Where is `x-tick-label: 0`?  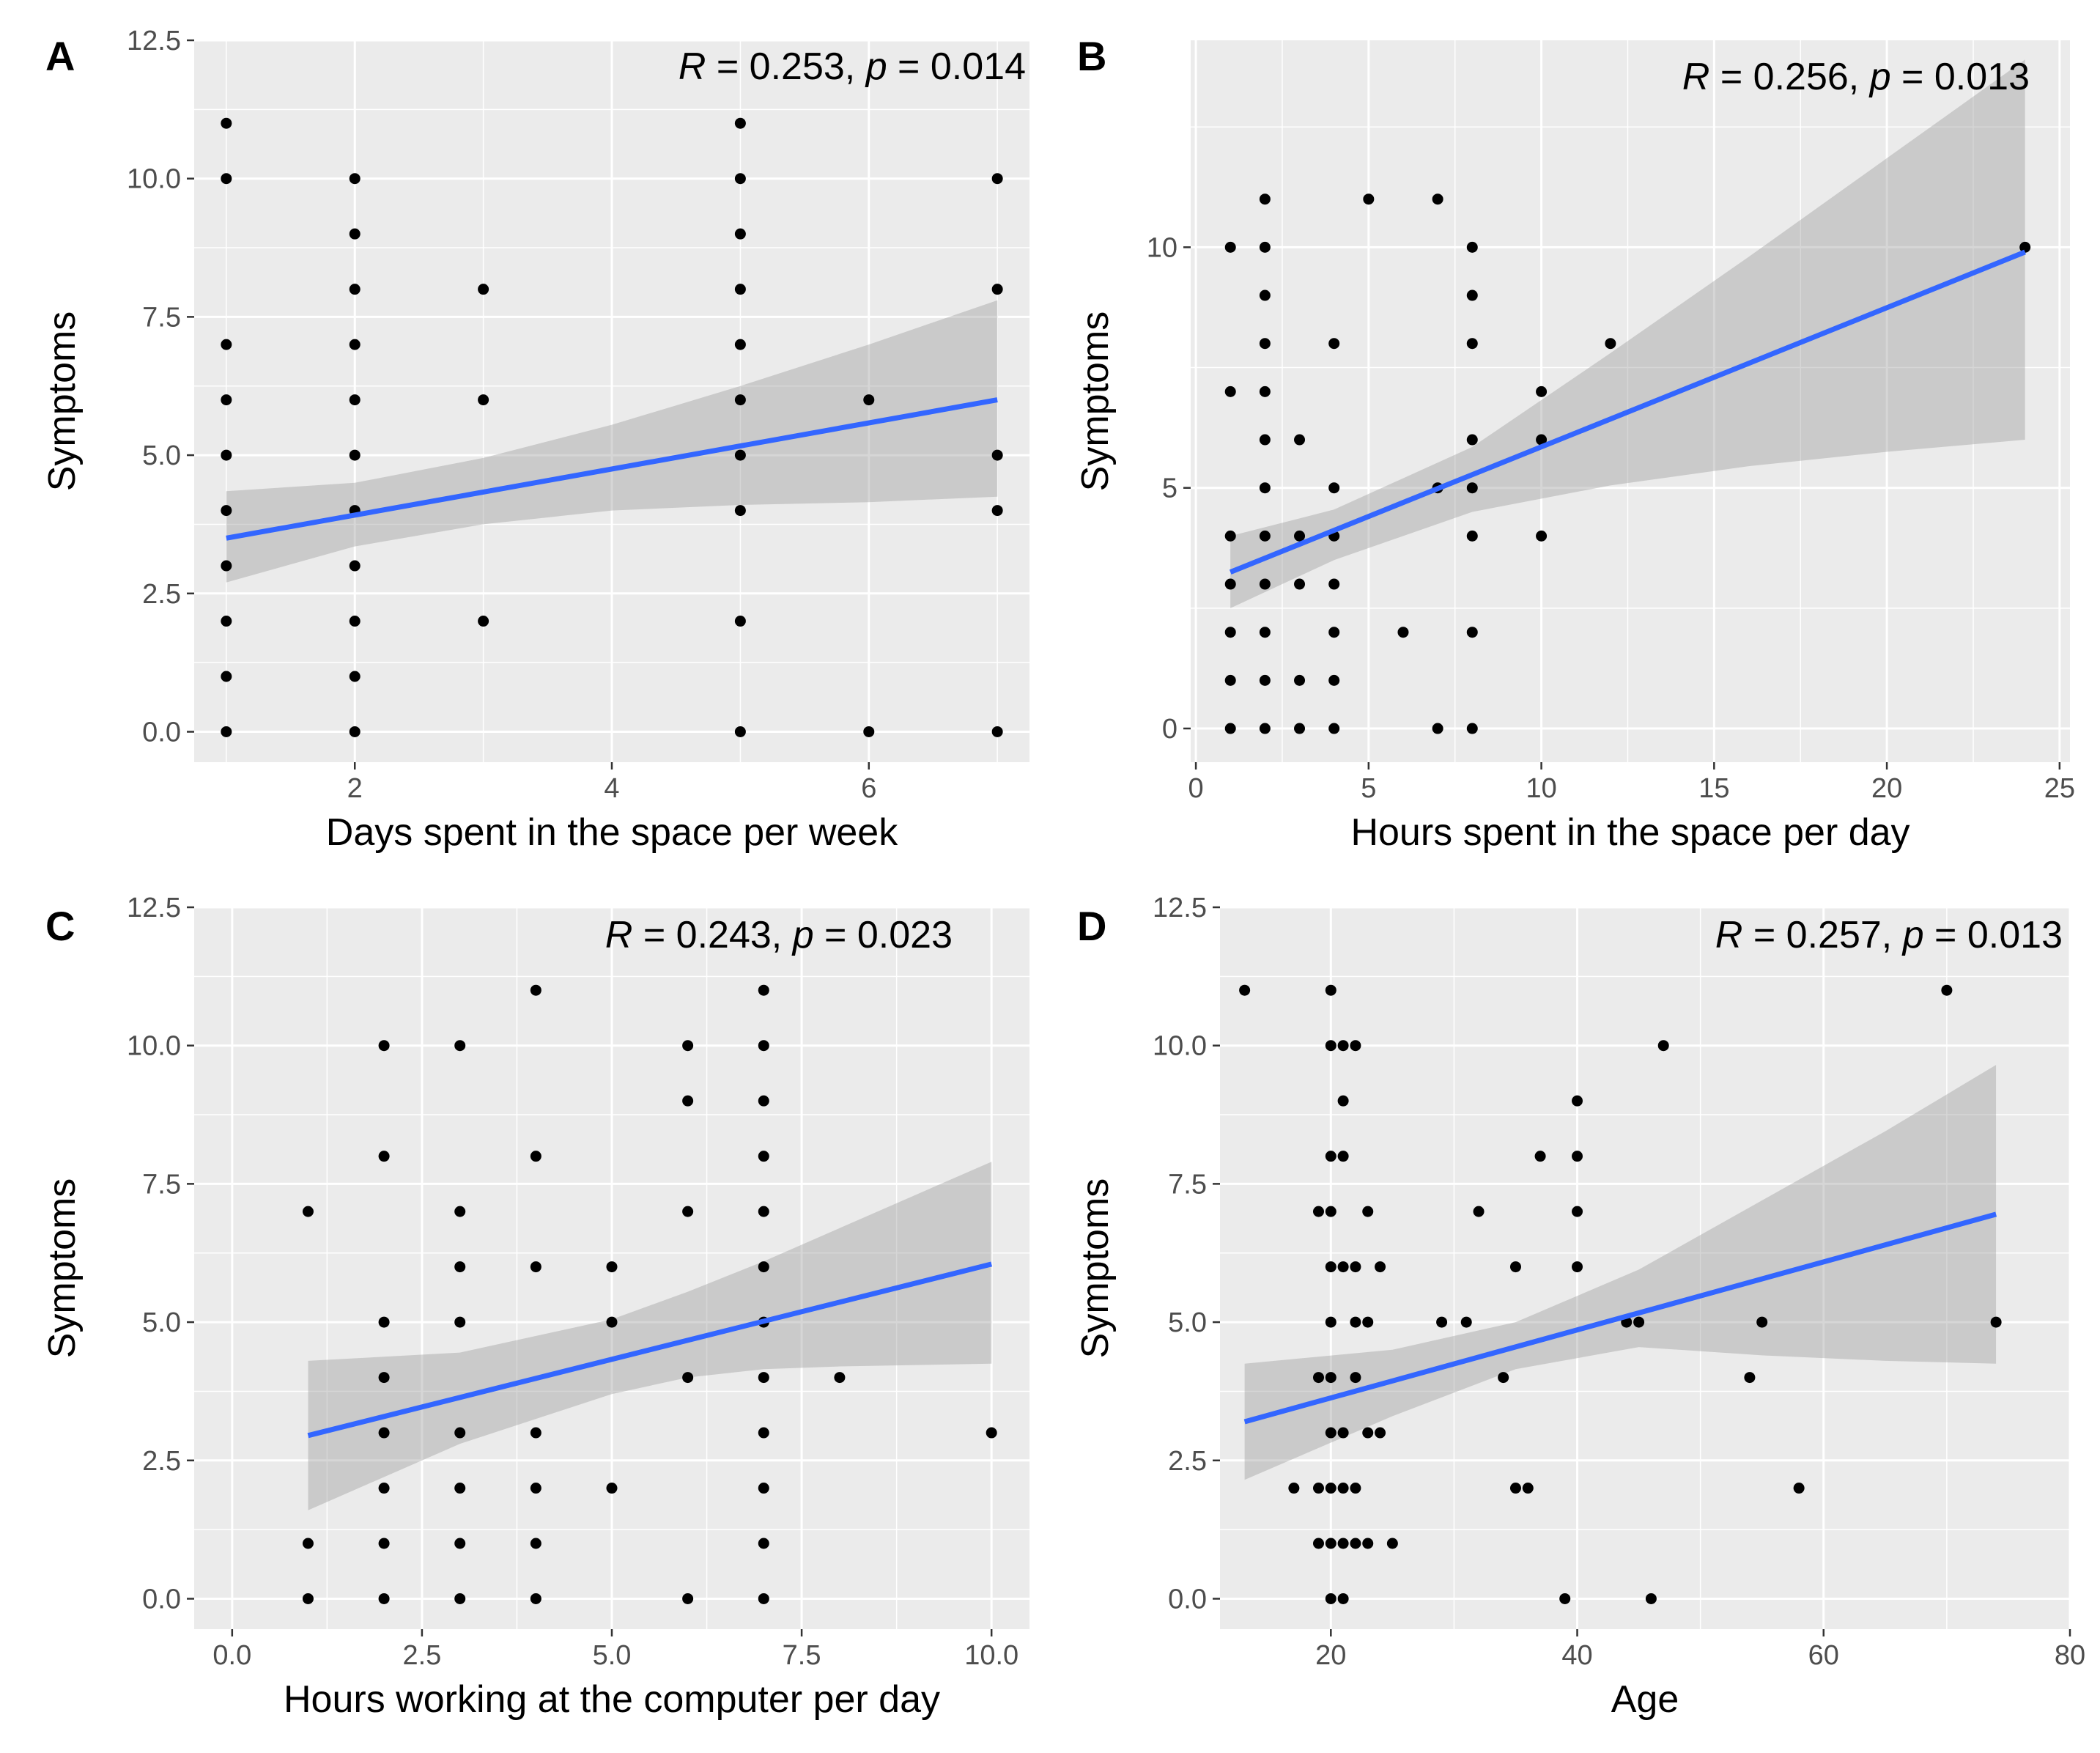 x-tick-label: 0 is located at coordinates (1196, 788).